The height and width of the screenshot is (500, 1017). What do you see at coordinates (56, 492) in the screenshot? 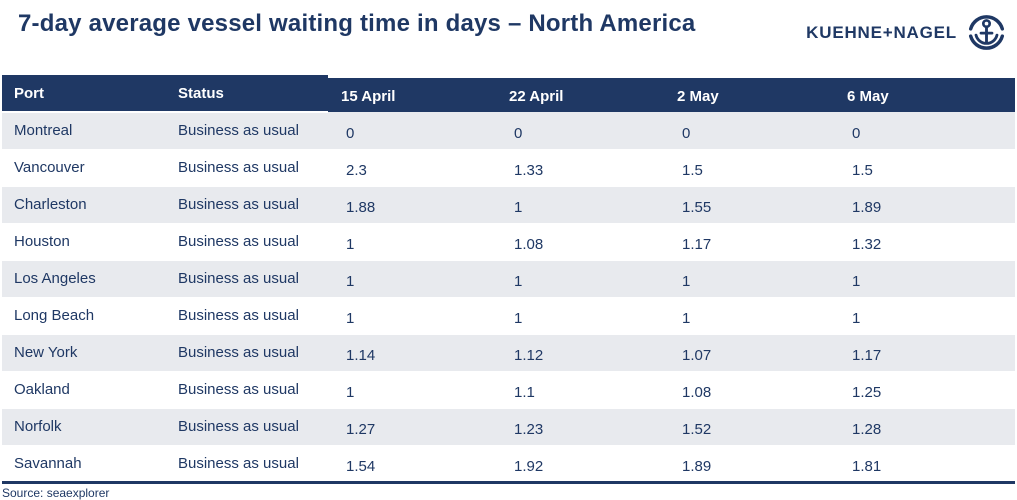
I see `source-note: Source: seaexplorer` at bounding box center [56, 492].